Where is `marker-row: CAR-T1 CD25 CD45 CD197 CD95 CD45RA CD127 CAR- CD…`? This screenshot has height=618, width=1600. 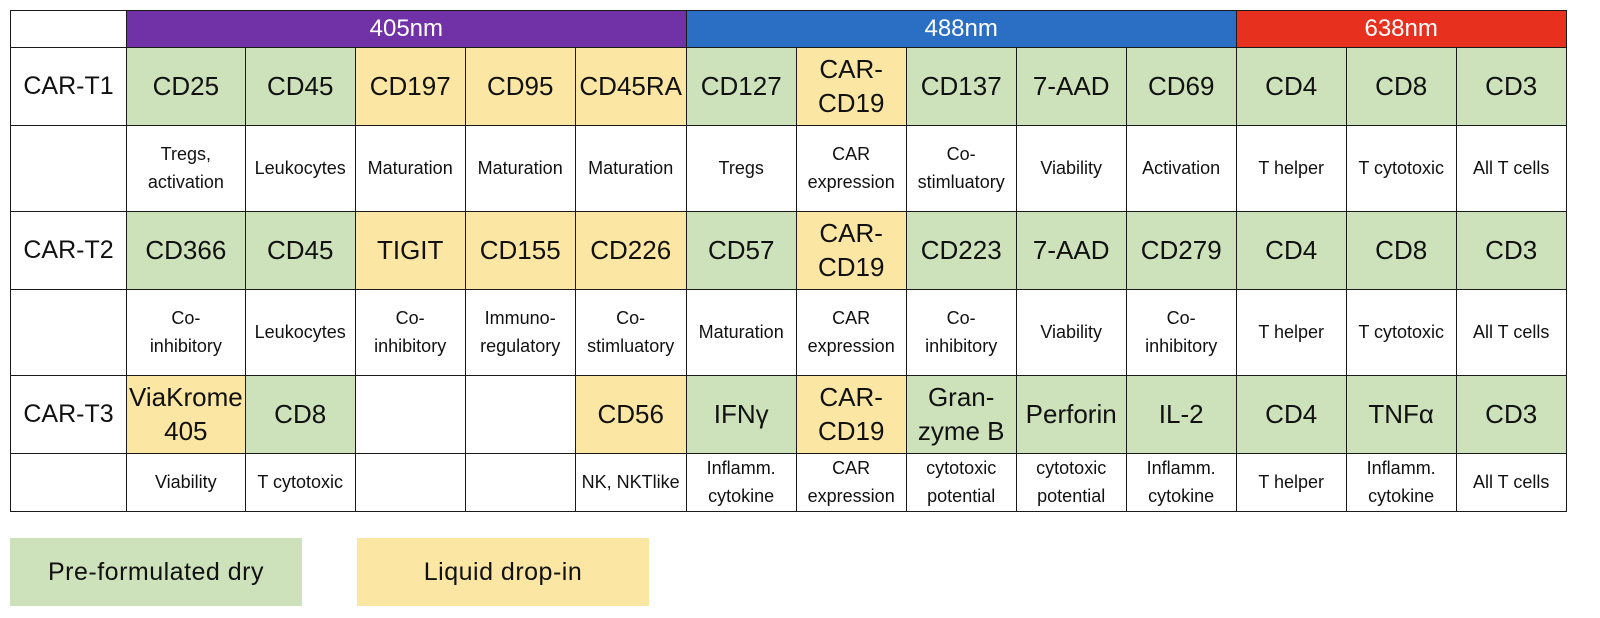 marker-row: CAR-T1 CD25 CD45 CD197 CD95 CD45RA CD127 CAR- CD… is located at coordinates (788, 86).